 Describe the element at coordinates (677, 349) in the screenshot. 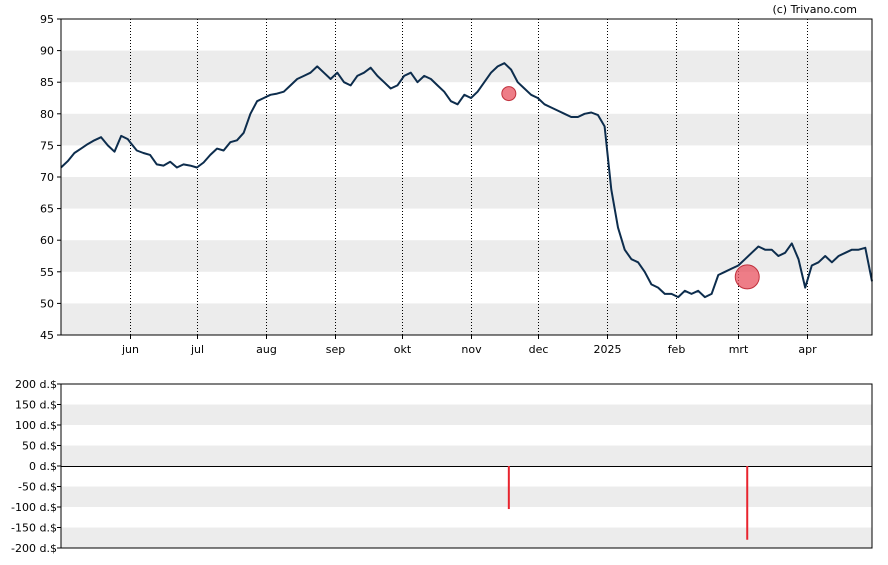

I see `price-x-tick-label: feb` at that location.